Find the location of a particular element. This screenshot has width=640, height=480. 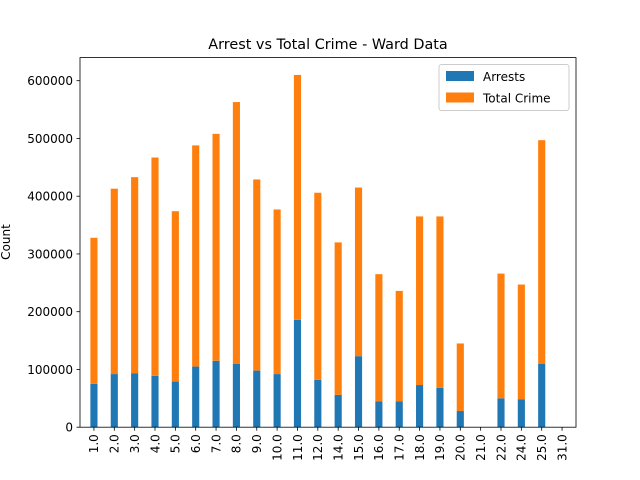

x-tick-label: 18.0 is located at coordinates (420, 447).